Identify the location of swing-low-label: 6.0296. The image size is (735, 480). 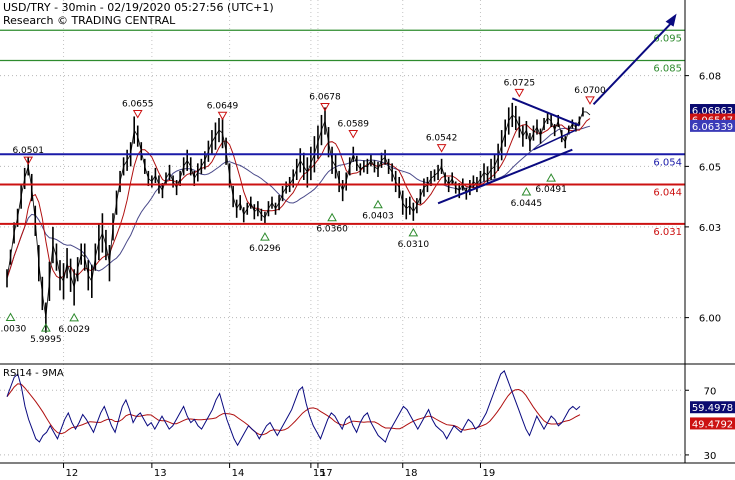
(265, 249).